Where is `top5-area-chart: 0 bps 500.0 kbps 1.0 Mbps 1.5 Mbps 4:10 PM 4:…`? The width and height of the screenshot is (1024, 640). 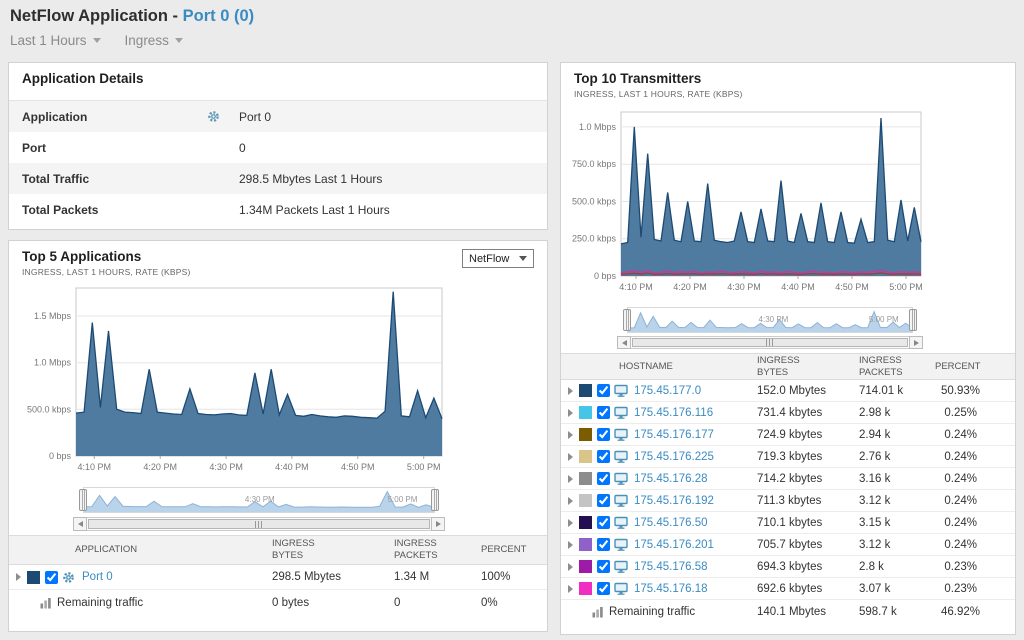
top5-area-chart: 0 bps 500.0 kbps 1.0 Mbps 1.5 Mbps 4:10 PM 4:… is located at coordinates (235, 379).